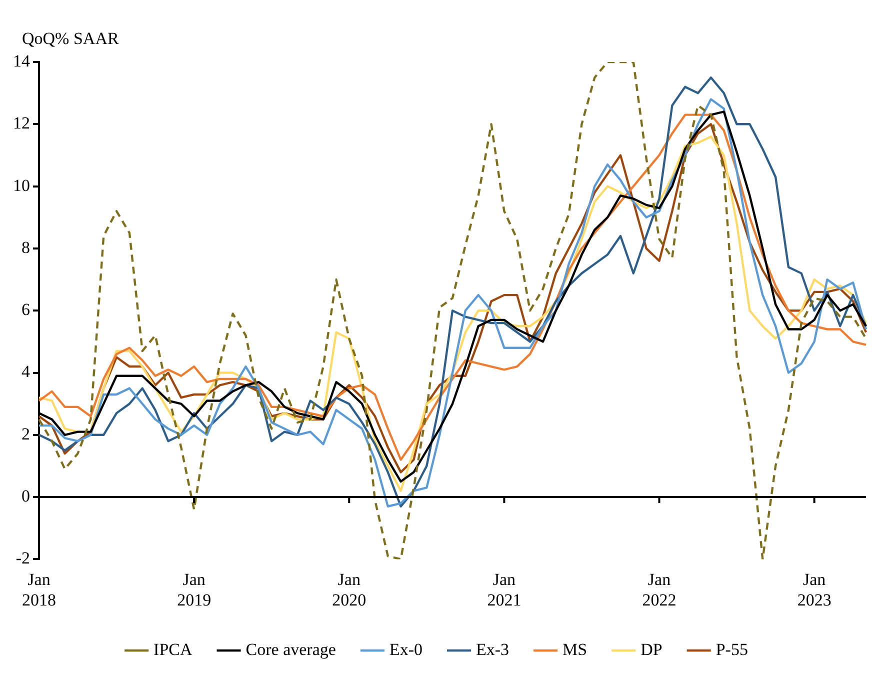 This screenshot has width=872, height=677. I want to click on y-tick-label: 14, so click(21, 60).